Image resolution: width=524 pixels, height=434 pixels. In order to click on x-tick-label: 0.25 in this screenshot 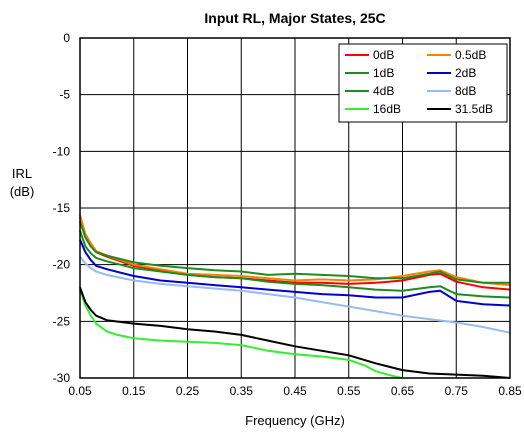, I will do `click(188, 391)`.